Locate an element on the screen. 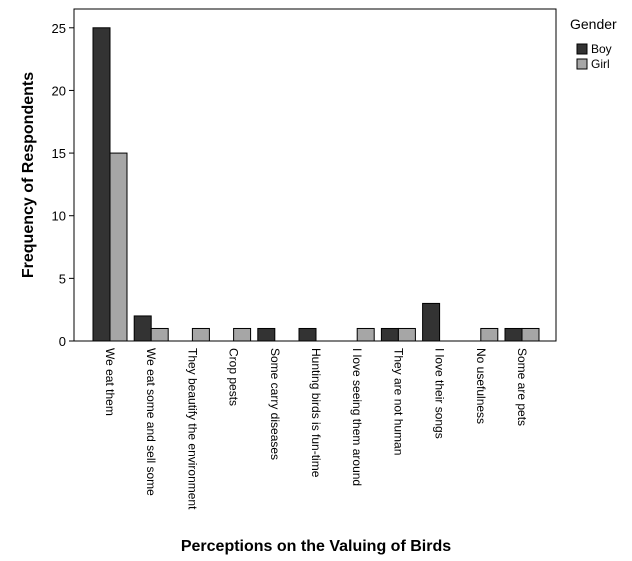 Image resolution: width=632 pixels, height=561 pixels. x-tick-label: They are not human is located at coordinates (398, 401).